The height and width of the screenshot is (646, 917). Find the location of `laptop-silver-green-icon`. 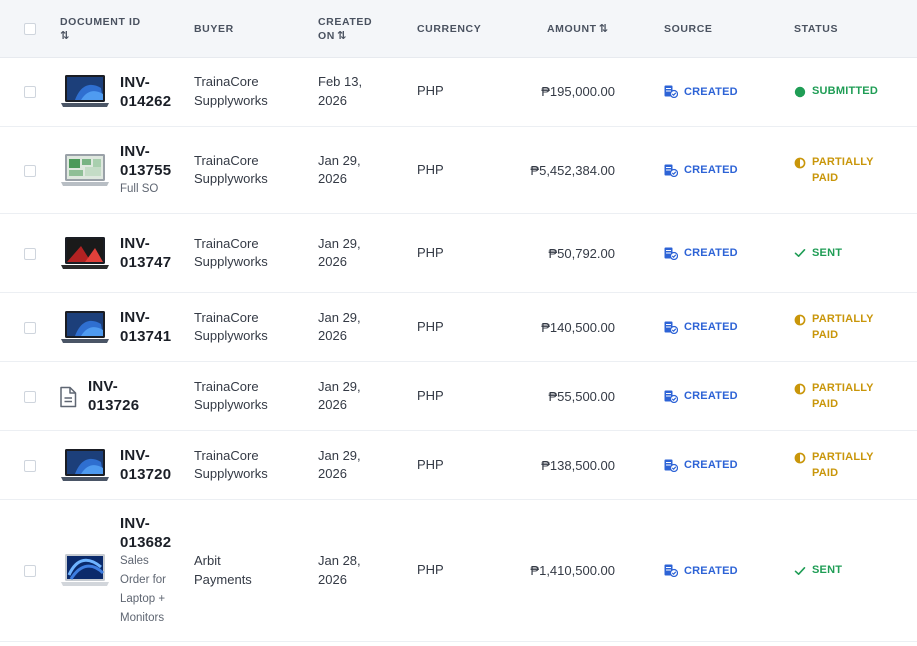

laptop-silver-green-icon is located at coordinates (85, 173).